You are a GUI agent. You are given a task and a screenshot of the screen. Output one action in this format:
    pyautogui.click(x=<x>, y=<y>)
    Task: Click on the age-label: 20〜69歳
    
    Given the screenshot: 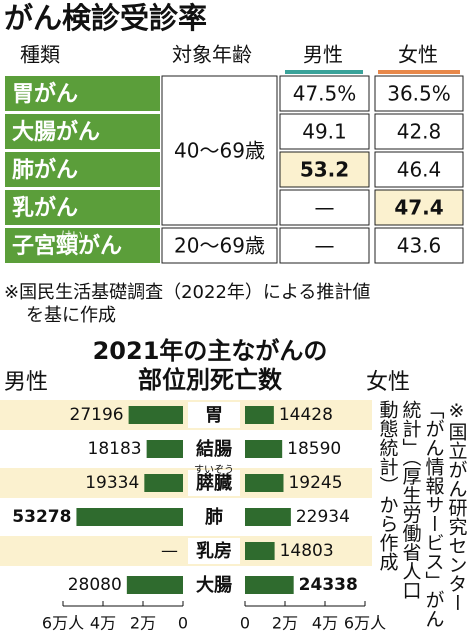 What is the action you would take?
    pyautogui.click(x=219, y=246)
    